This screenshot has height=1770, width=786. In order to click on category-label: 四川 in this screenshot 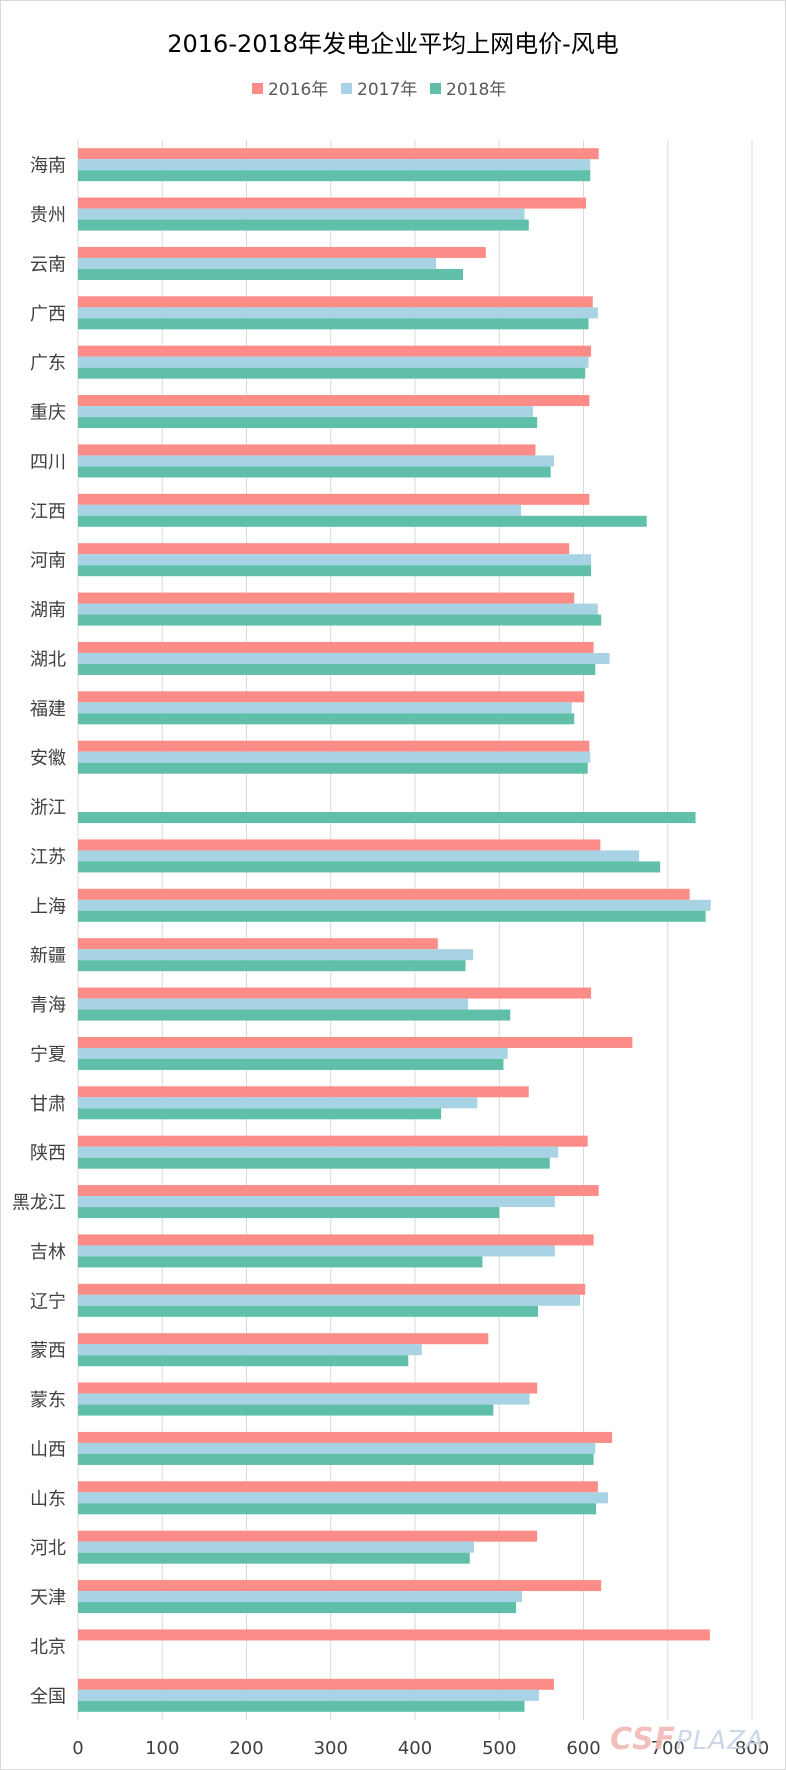, I will do `click(48, 462)`.